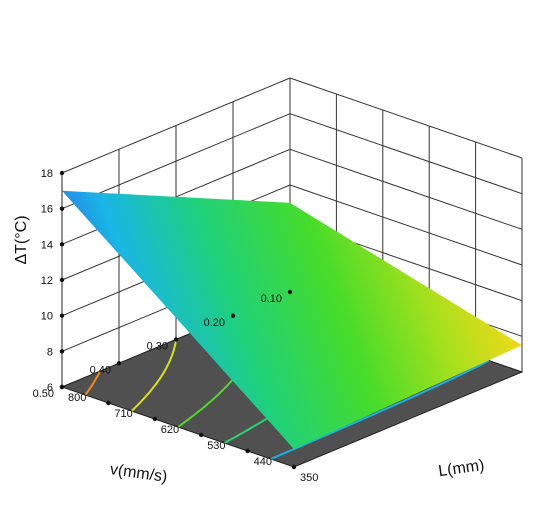  What do you see at coordinates (214, 323) in the screenshot?
I see `v-tick-label-1: 0.20` at bounding box center [214, 323].